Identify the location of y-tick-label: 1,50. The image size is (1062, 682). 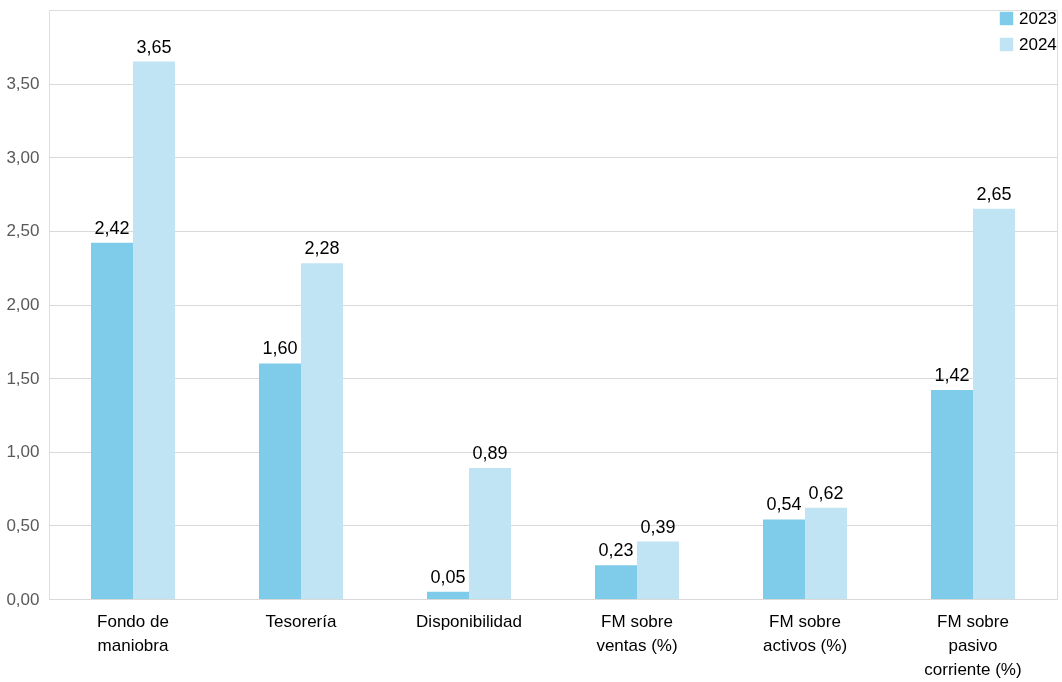
(23, 378).